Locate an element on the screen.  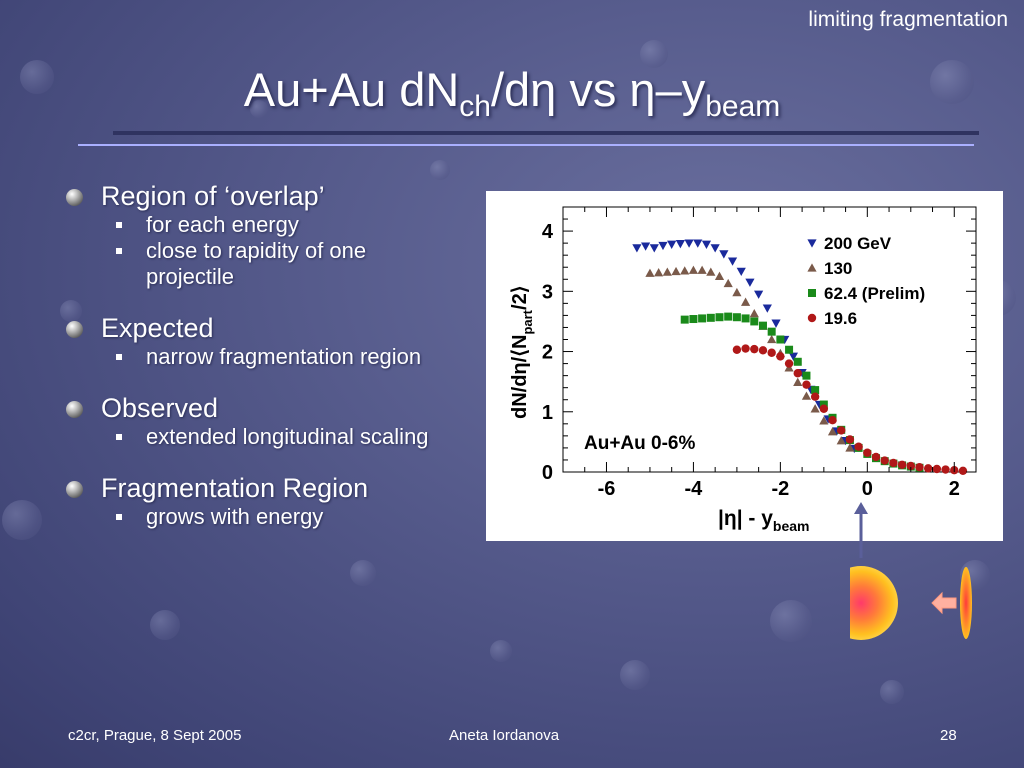
corner-label: limiting fragmentation is located at coordinates (908, 19).